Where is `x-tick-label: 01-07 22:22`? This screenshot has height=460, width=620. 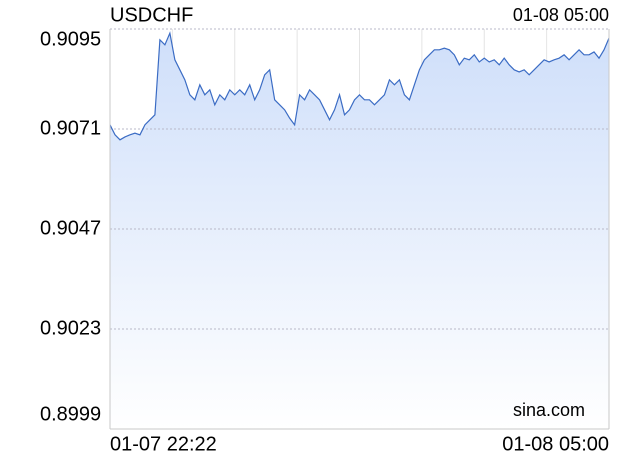
x-tick-label: 01-07 22:22 is located at coordinates (163, 444).